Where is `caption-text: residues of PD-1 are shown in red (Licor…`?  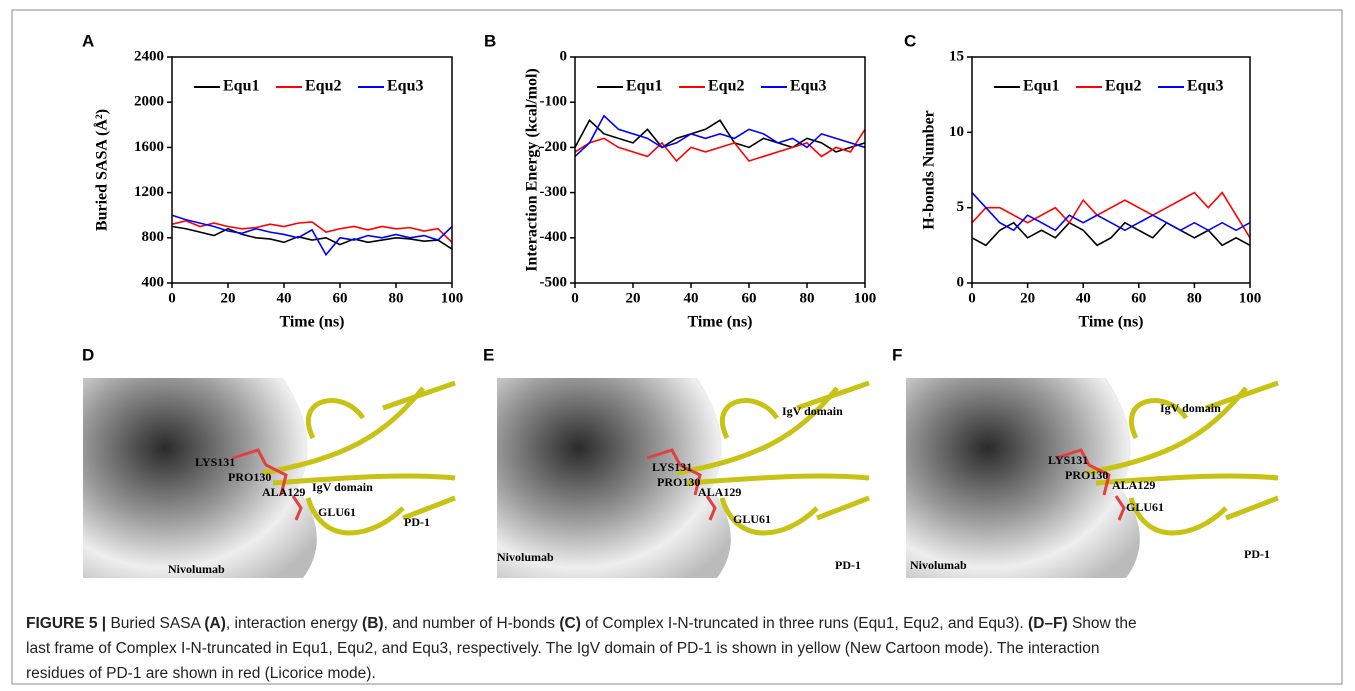 caption-text: residues of PD-1 are shown in red (Licor… is located at coordinates (201, 673).